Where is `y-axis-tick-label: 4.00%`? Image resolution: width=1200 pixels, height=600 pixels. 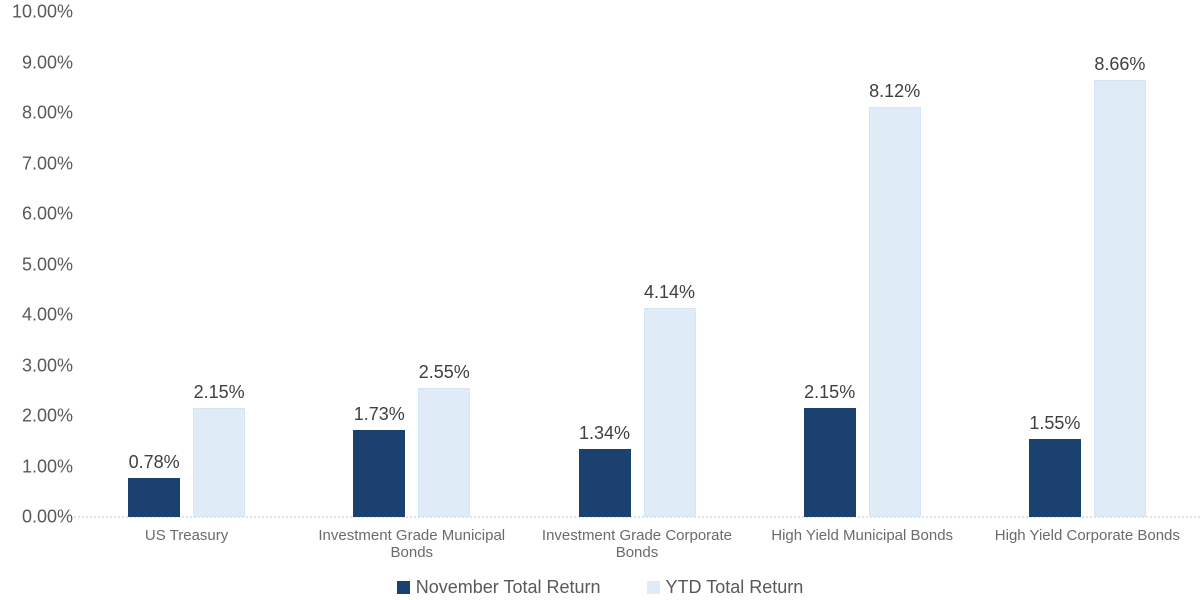
y-axis-tick-label: 4.00% is located at coordinates (47, 314).